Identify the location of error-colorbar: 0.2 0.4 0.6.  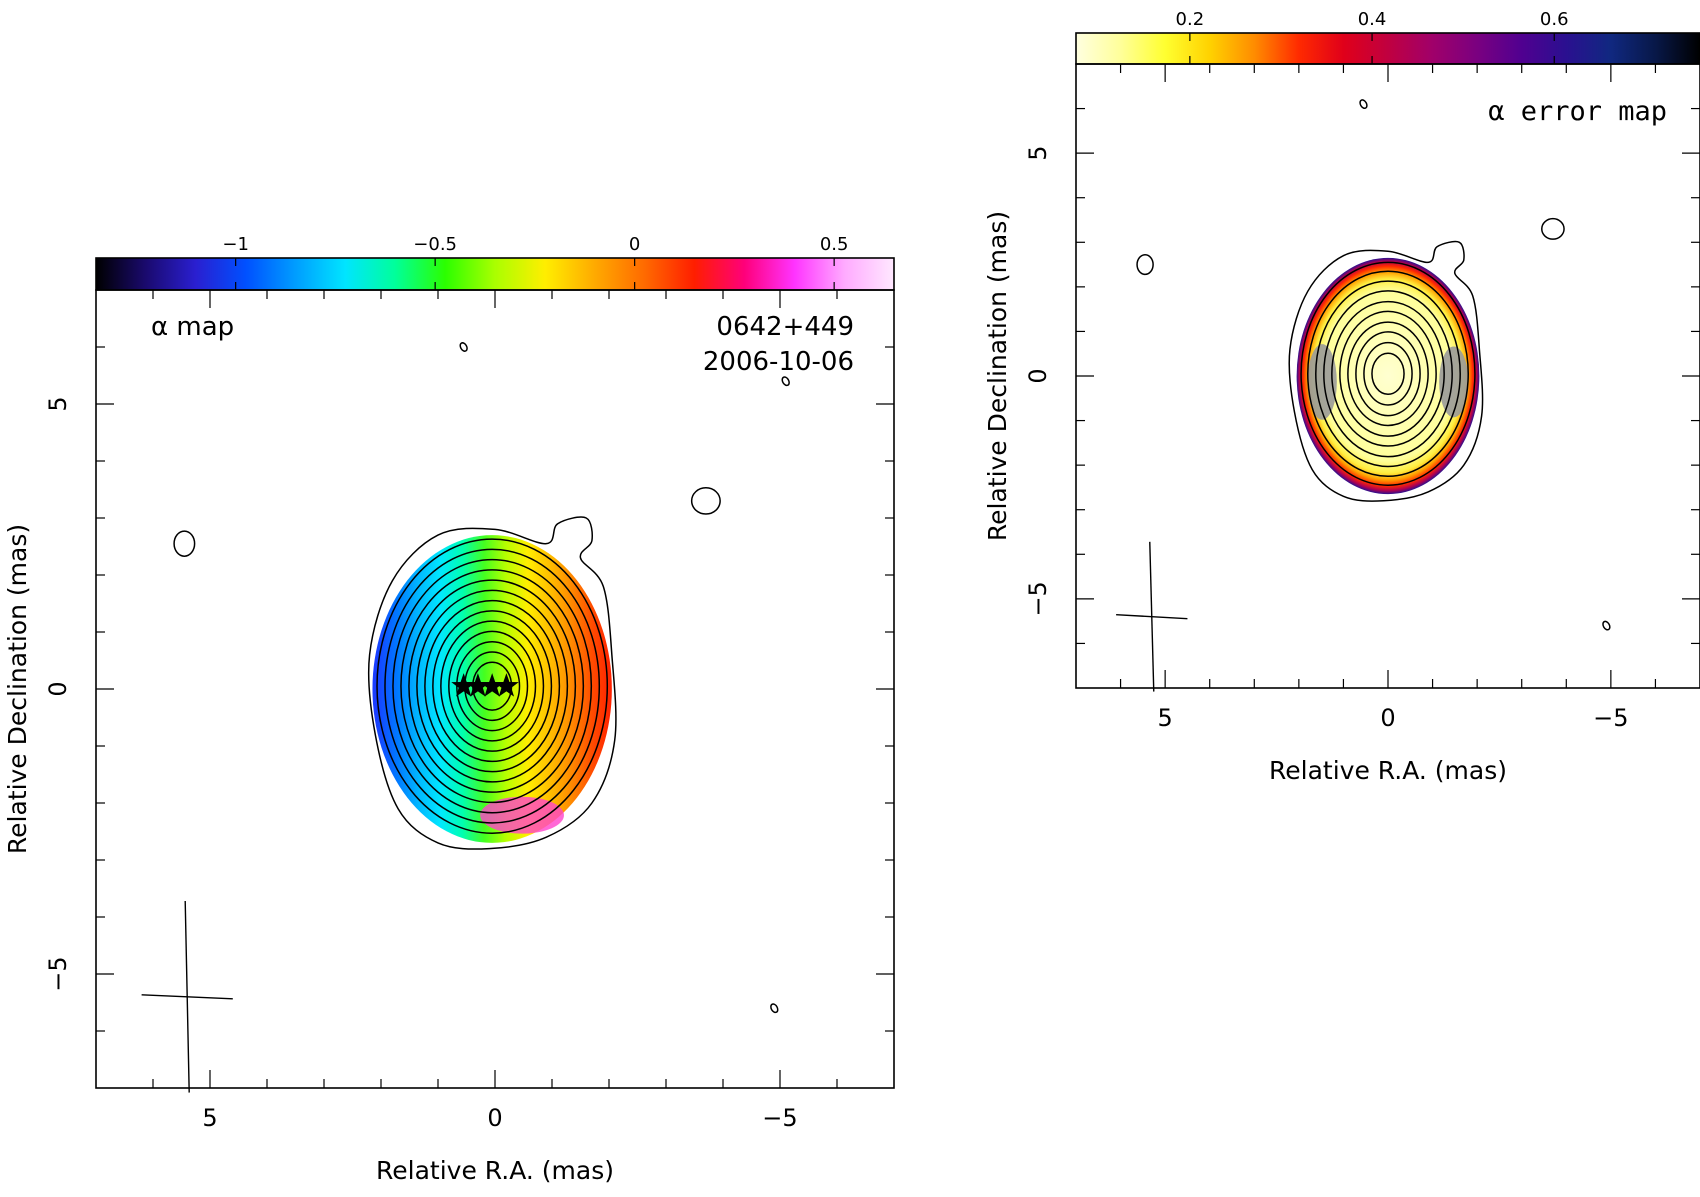
(1387, 37).